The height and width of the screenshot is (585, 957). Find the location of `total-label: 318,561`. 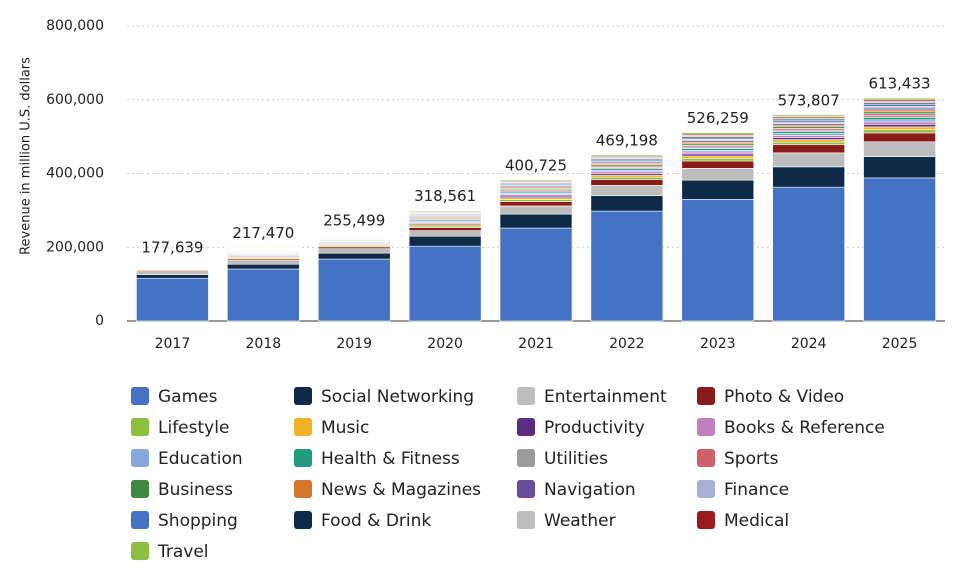

total-label: 318,561 is located at coordinates (445, 196).